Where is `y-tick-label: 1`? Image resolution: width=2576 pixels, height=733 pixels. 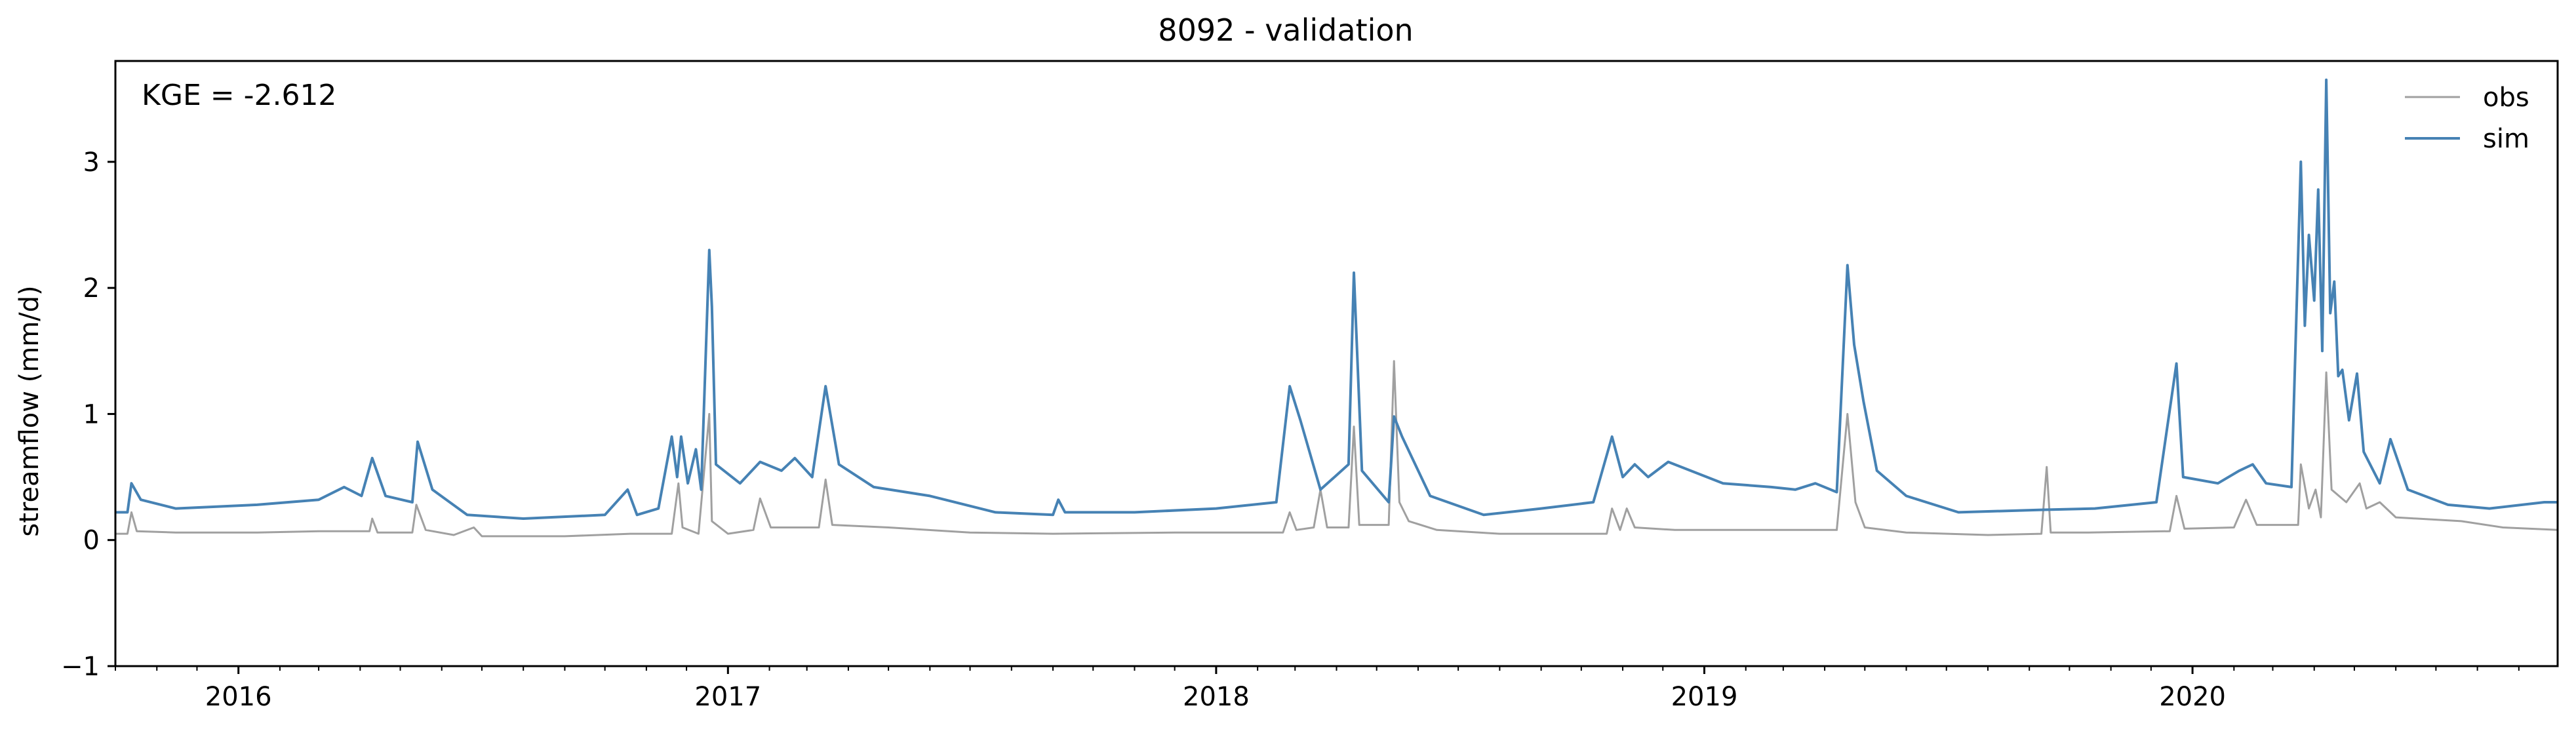
y-tick-label: 1 is located at coordinates (91, 414).